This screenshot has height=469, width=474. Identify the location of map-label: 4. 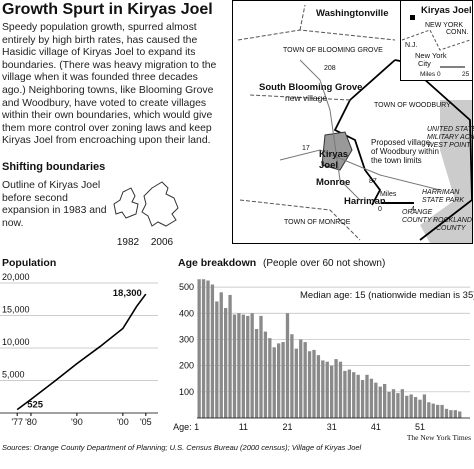
(413, 209).